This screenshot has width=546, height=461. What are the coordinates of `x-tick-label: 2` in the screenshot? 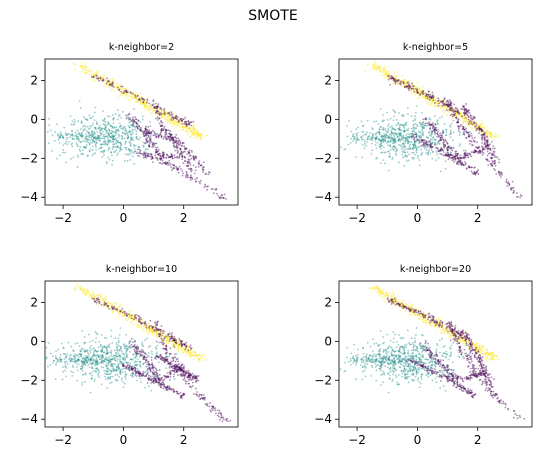 It's located at (184, 218).